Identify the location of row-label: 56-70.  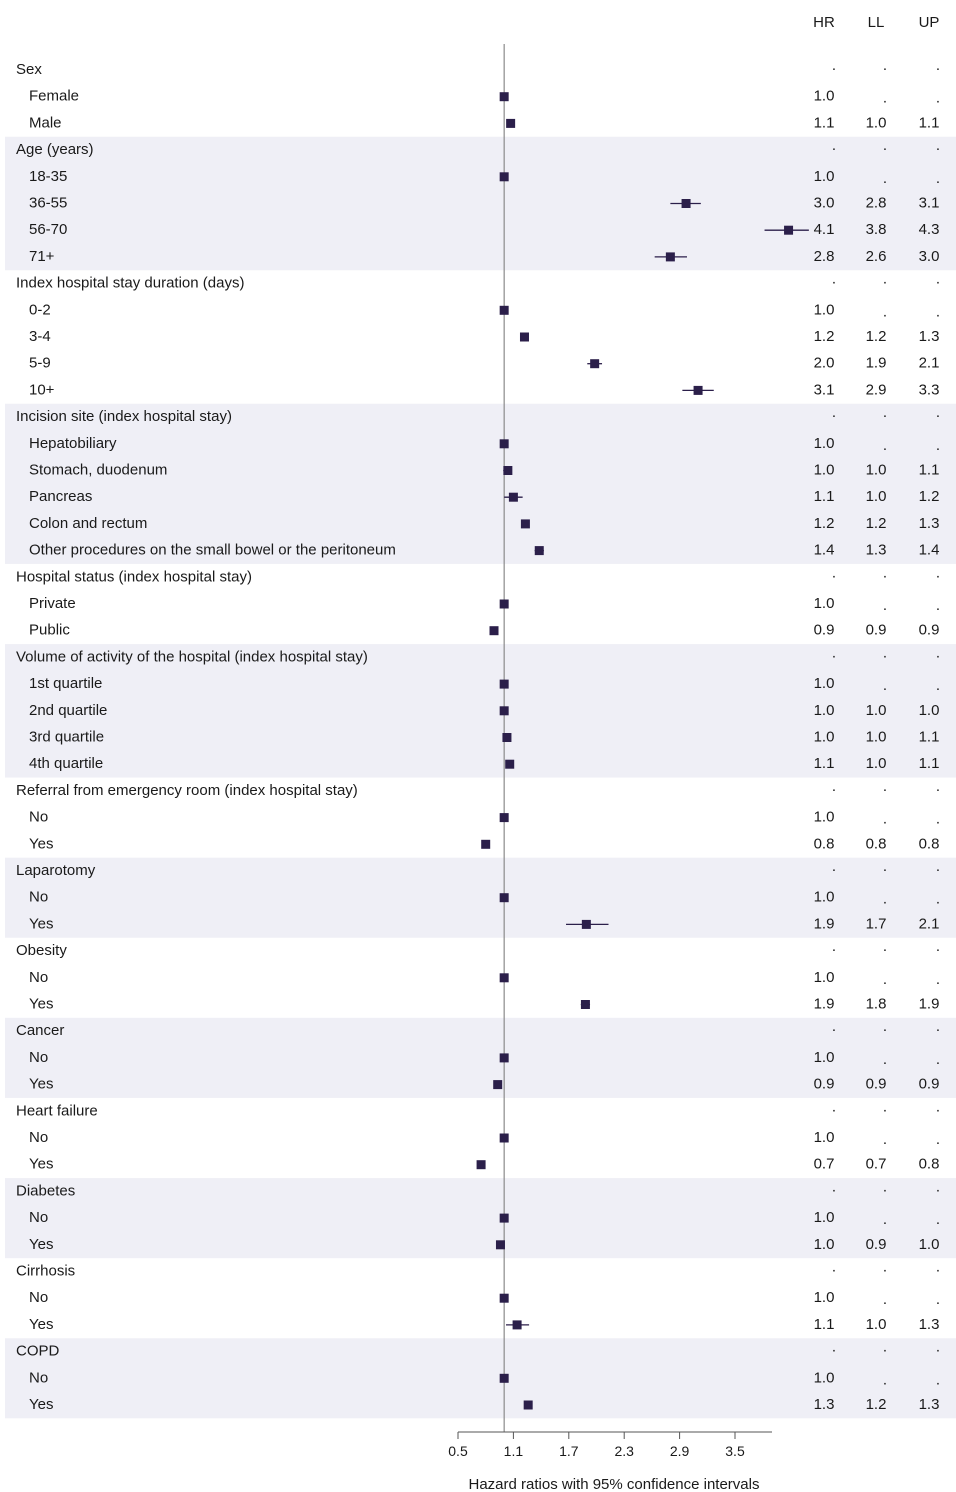
(48, 229).